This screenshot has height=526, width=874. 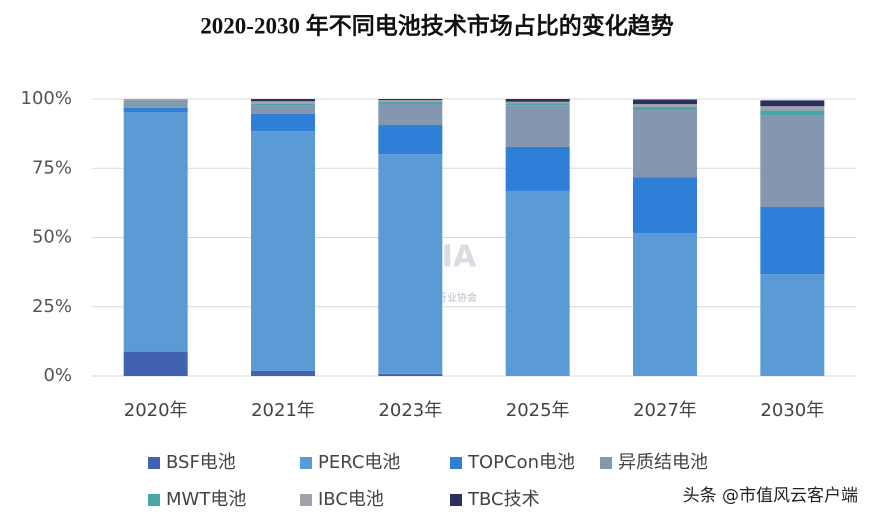 I want to click on legend-label: 异质结电池, so click(x=663, y=462).